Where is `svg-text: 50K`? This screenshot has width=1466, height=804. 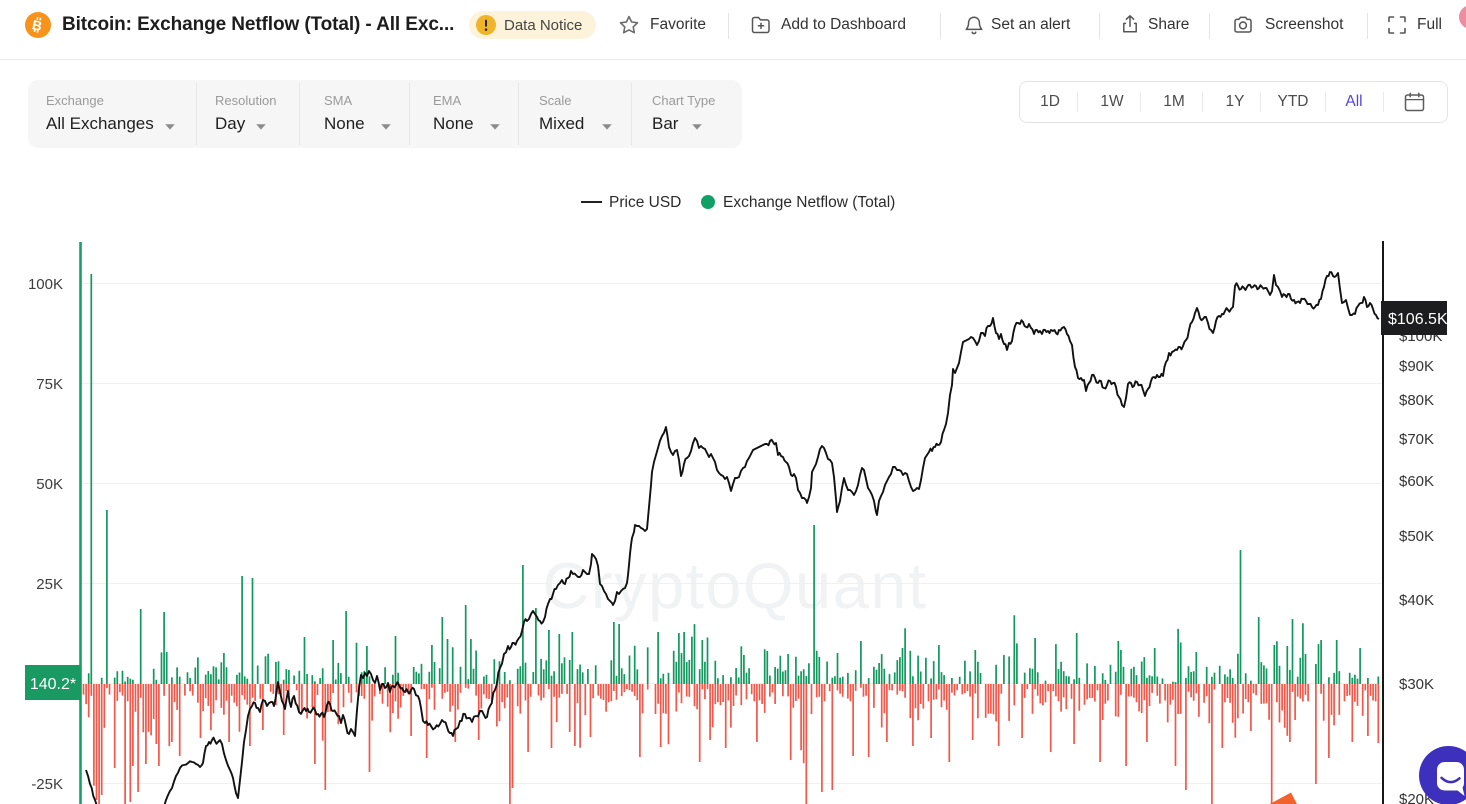 svg-text: 50K is located at coordinates (49, 484).